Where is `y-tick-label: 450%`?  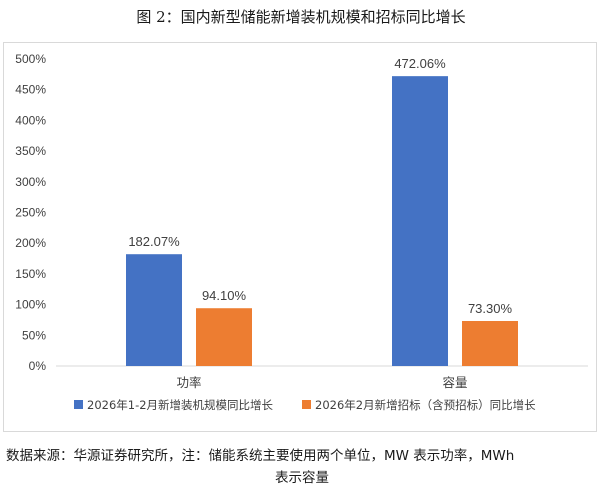
y-tick-label: 450% is located at coordinates (30, 90).